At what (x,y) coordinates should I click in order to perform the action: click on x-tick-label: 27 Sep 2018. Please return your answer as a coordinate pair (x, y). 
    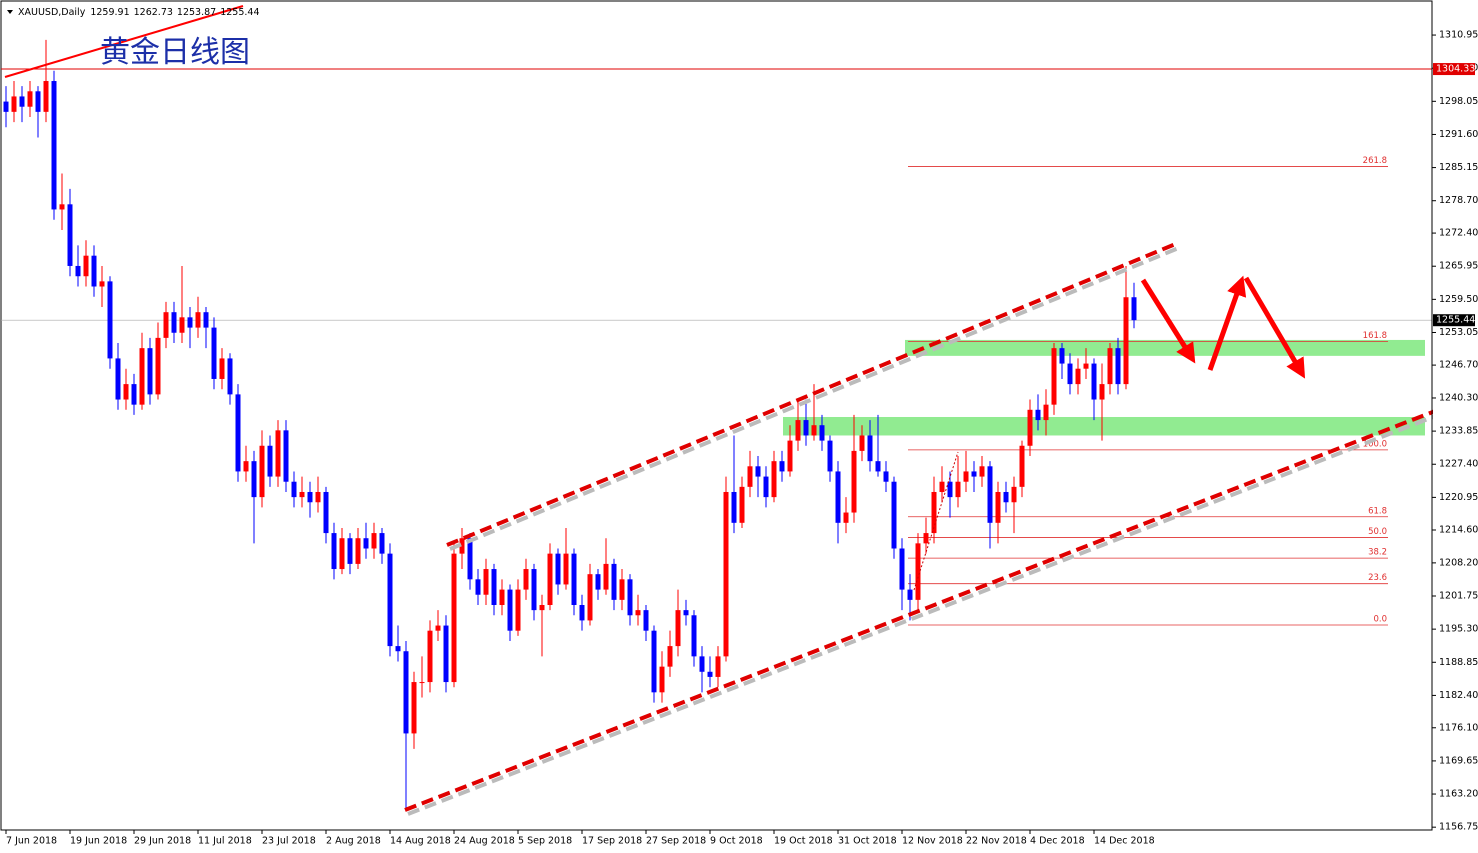
    Looking at the image, I should click on (676, 841).